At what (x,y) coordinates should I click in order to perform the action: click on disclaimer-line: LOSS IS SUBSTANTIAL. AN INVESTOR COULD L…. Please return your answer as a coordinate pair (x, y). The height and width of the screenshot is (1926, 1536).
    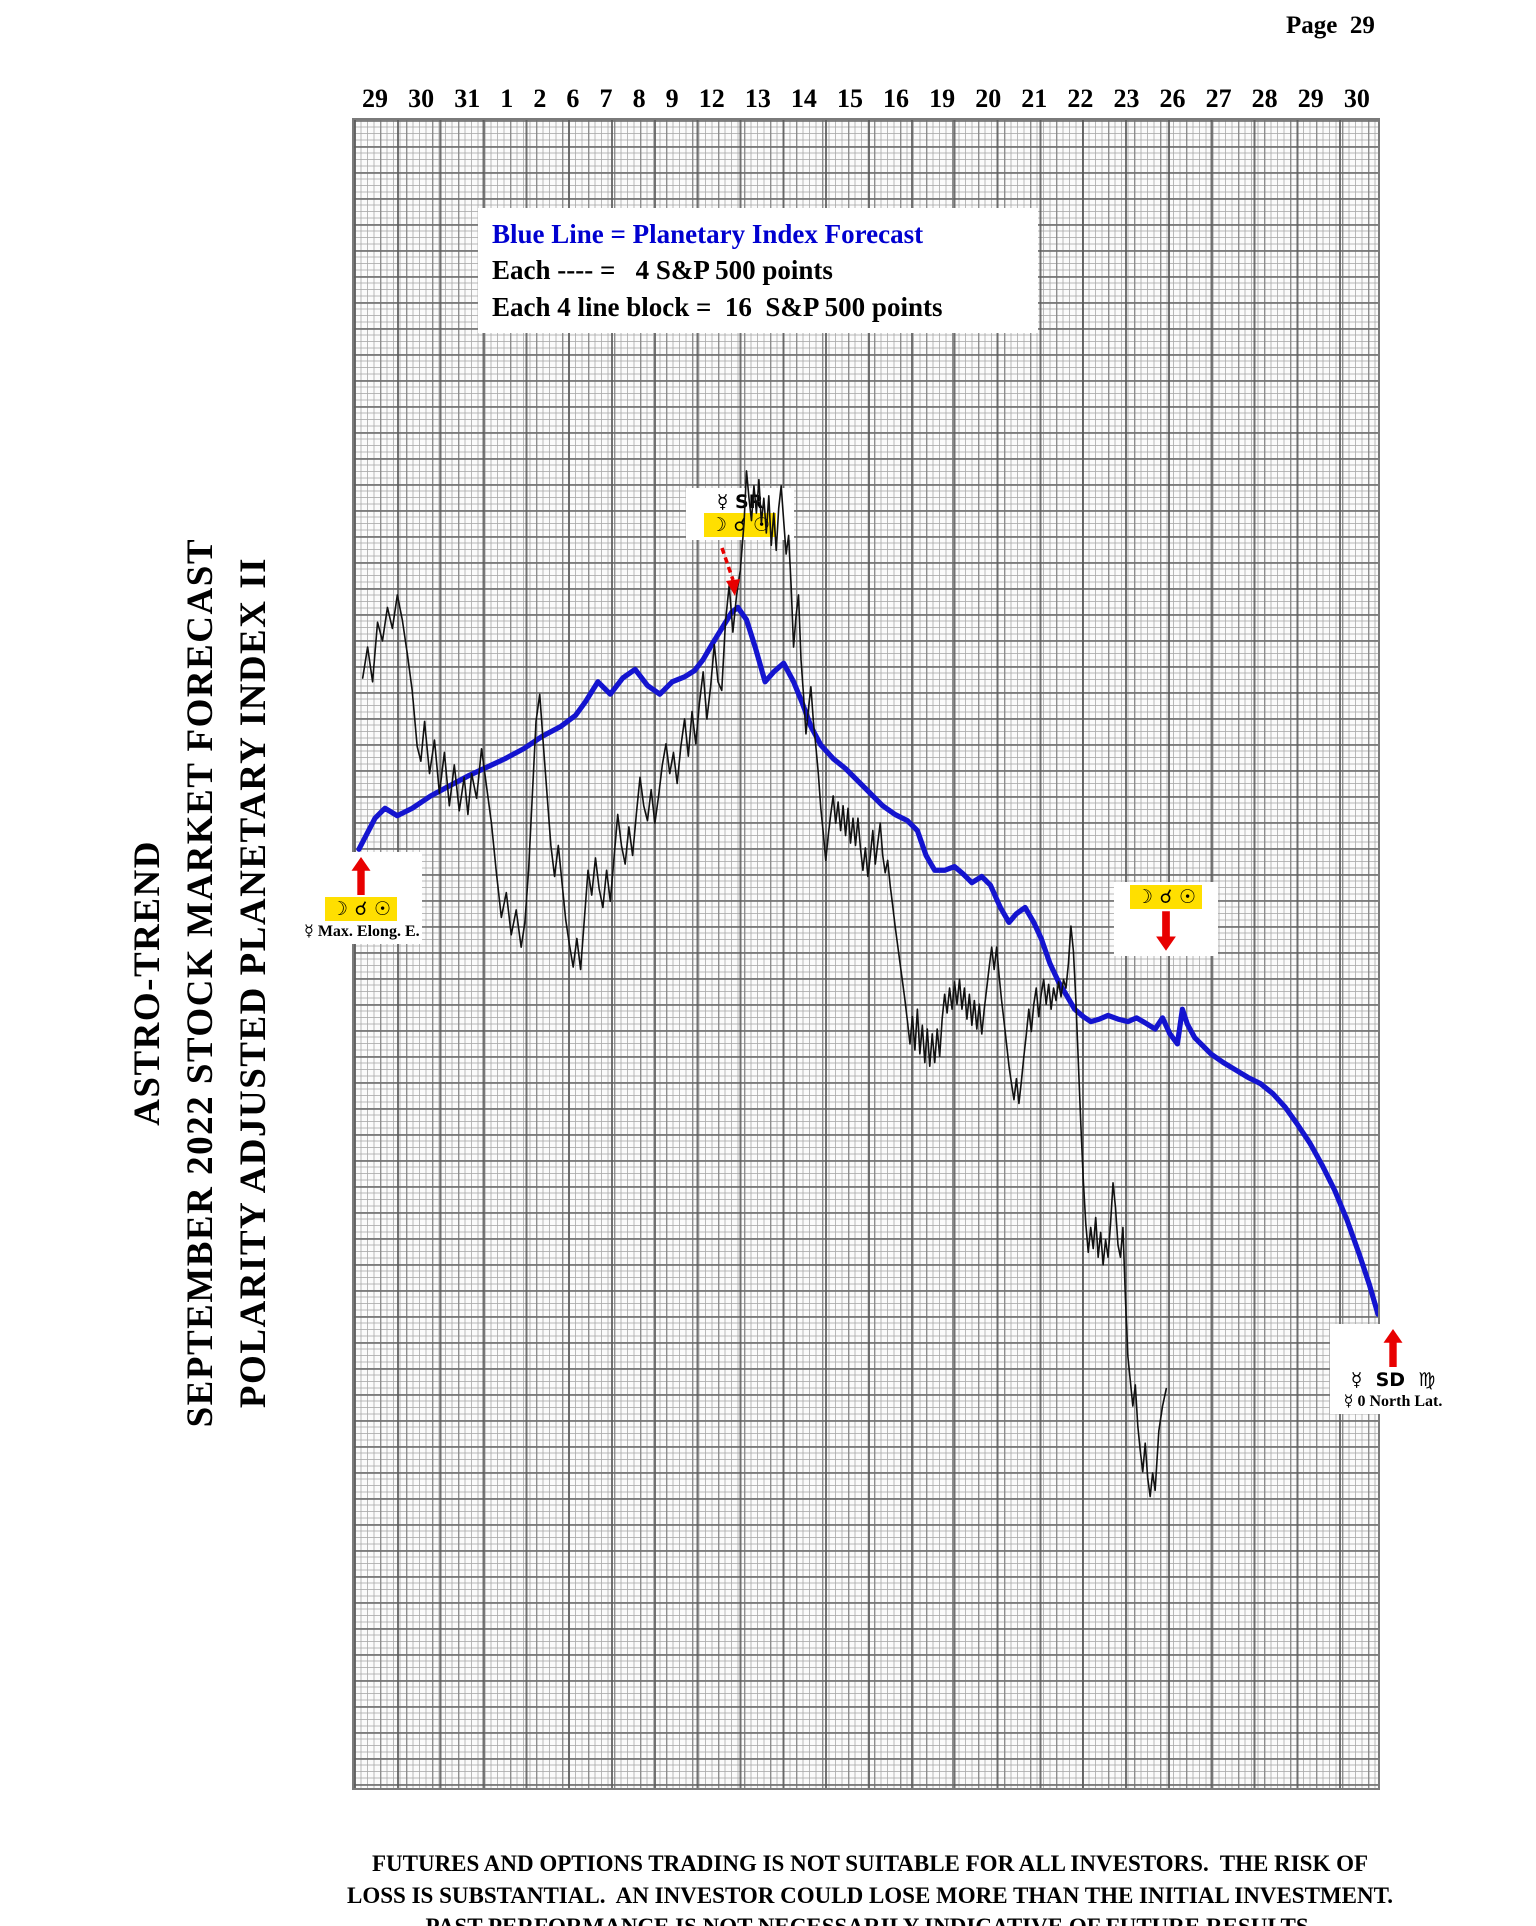
    Looking at the image, I should click on (870, 1895).